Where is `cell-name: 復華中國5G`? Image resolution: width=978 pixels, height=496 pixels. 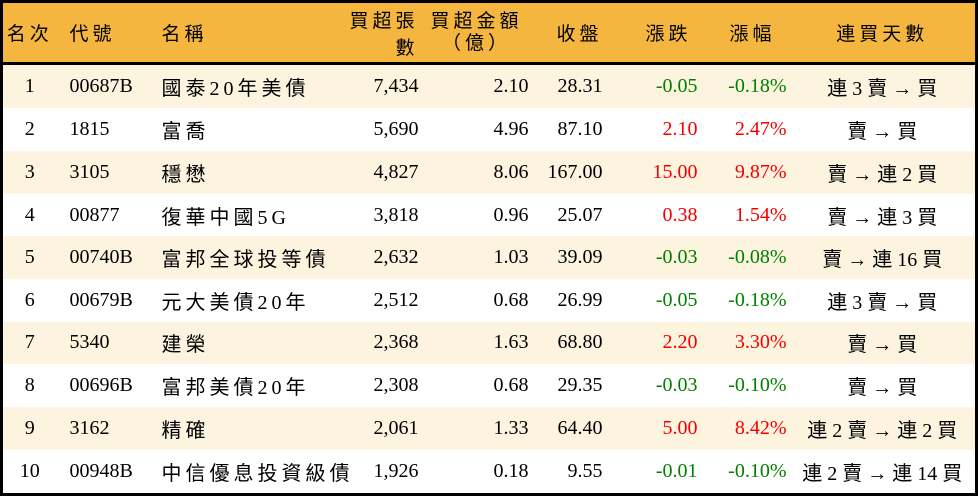
cell-name: 復華中國5G is located at coordinates (225, 217).